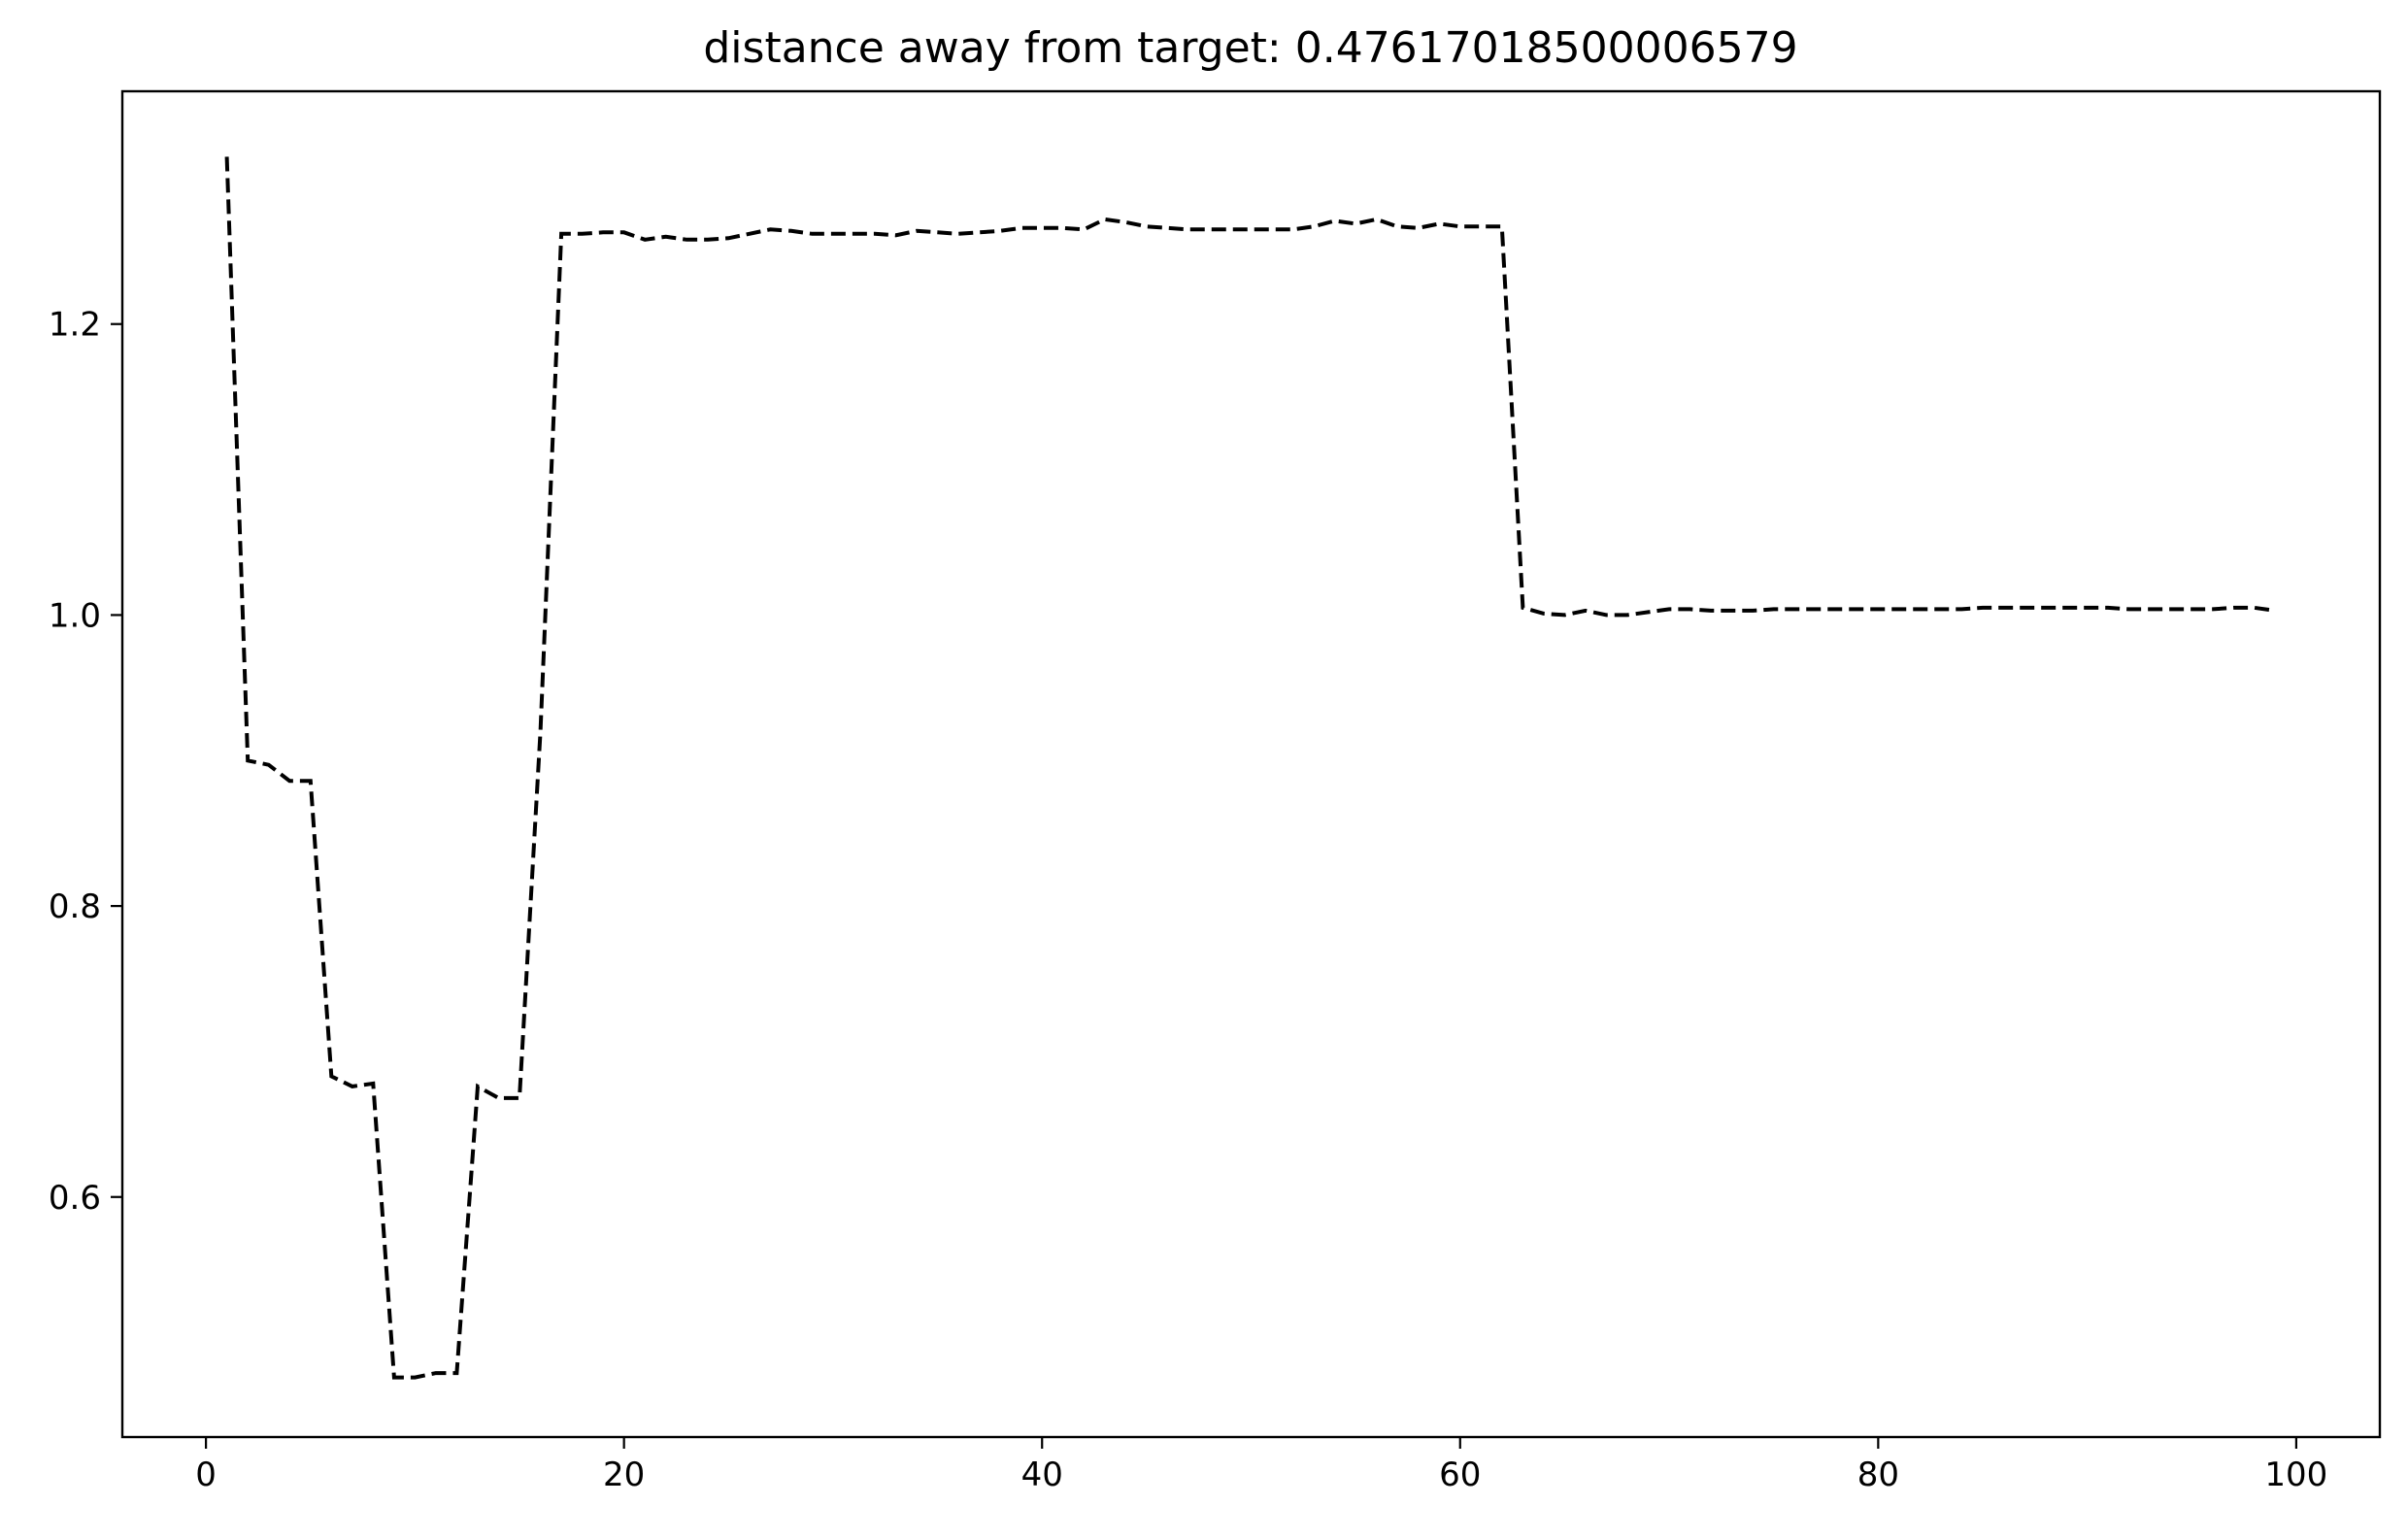 This screenshot has width=2408, height=1539. What do you see at coordinates (75, 1198) in the screenshot?
I see `y-tick-label: 0.6` at bounding box center [75, 1198].